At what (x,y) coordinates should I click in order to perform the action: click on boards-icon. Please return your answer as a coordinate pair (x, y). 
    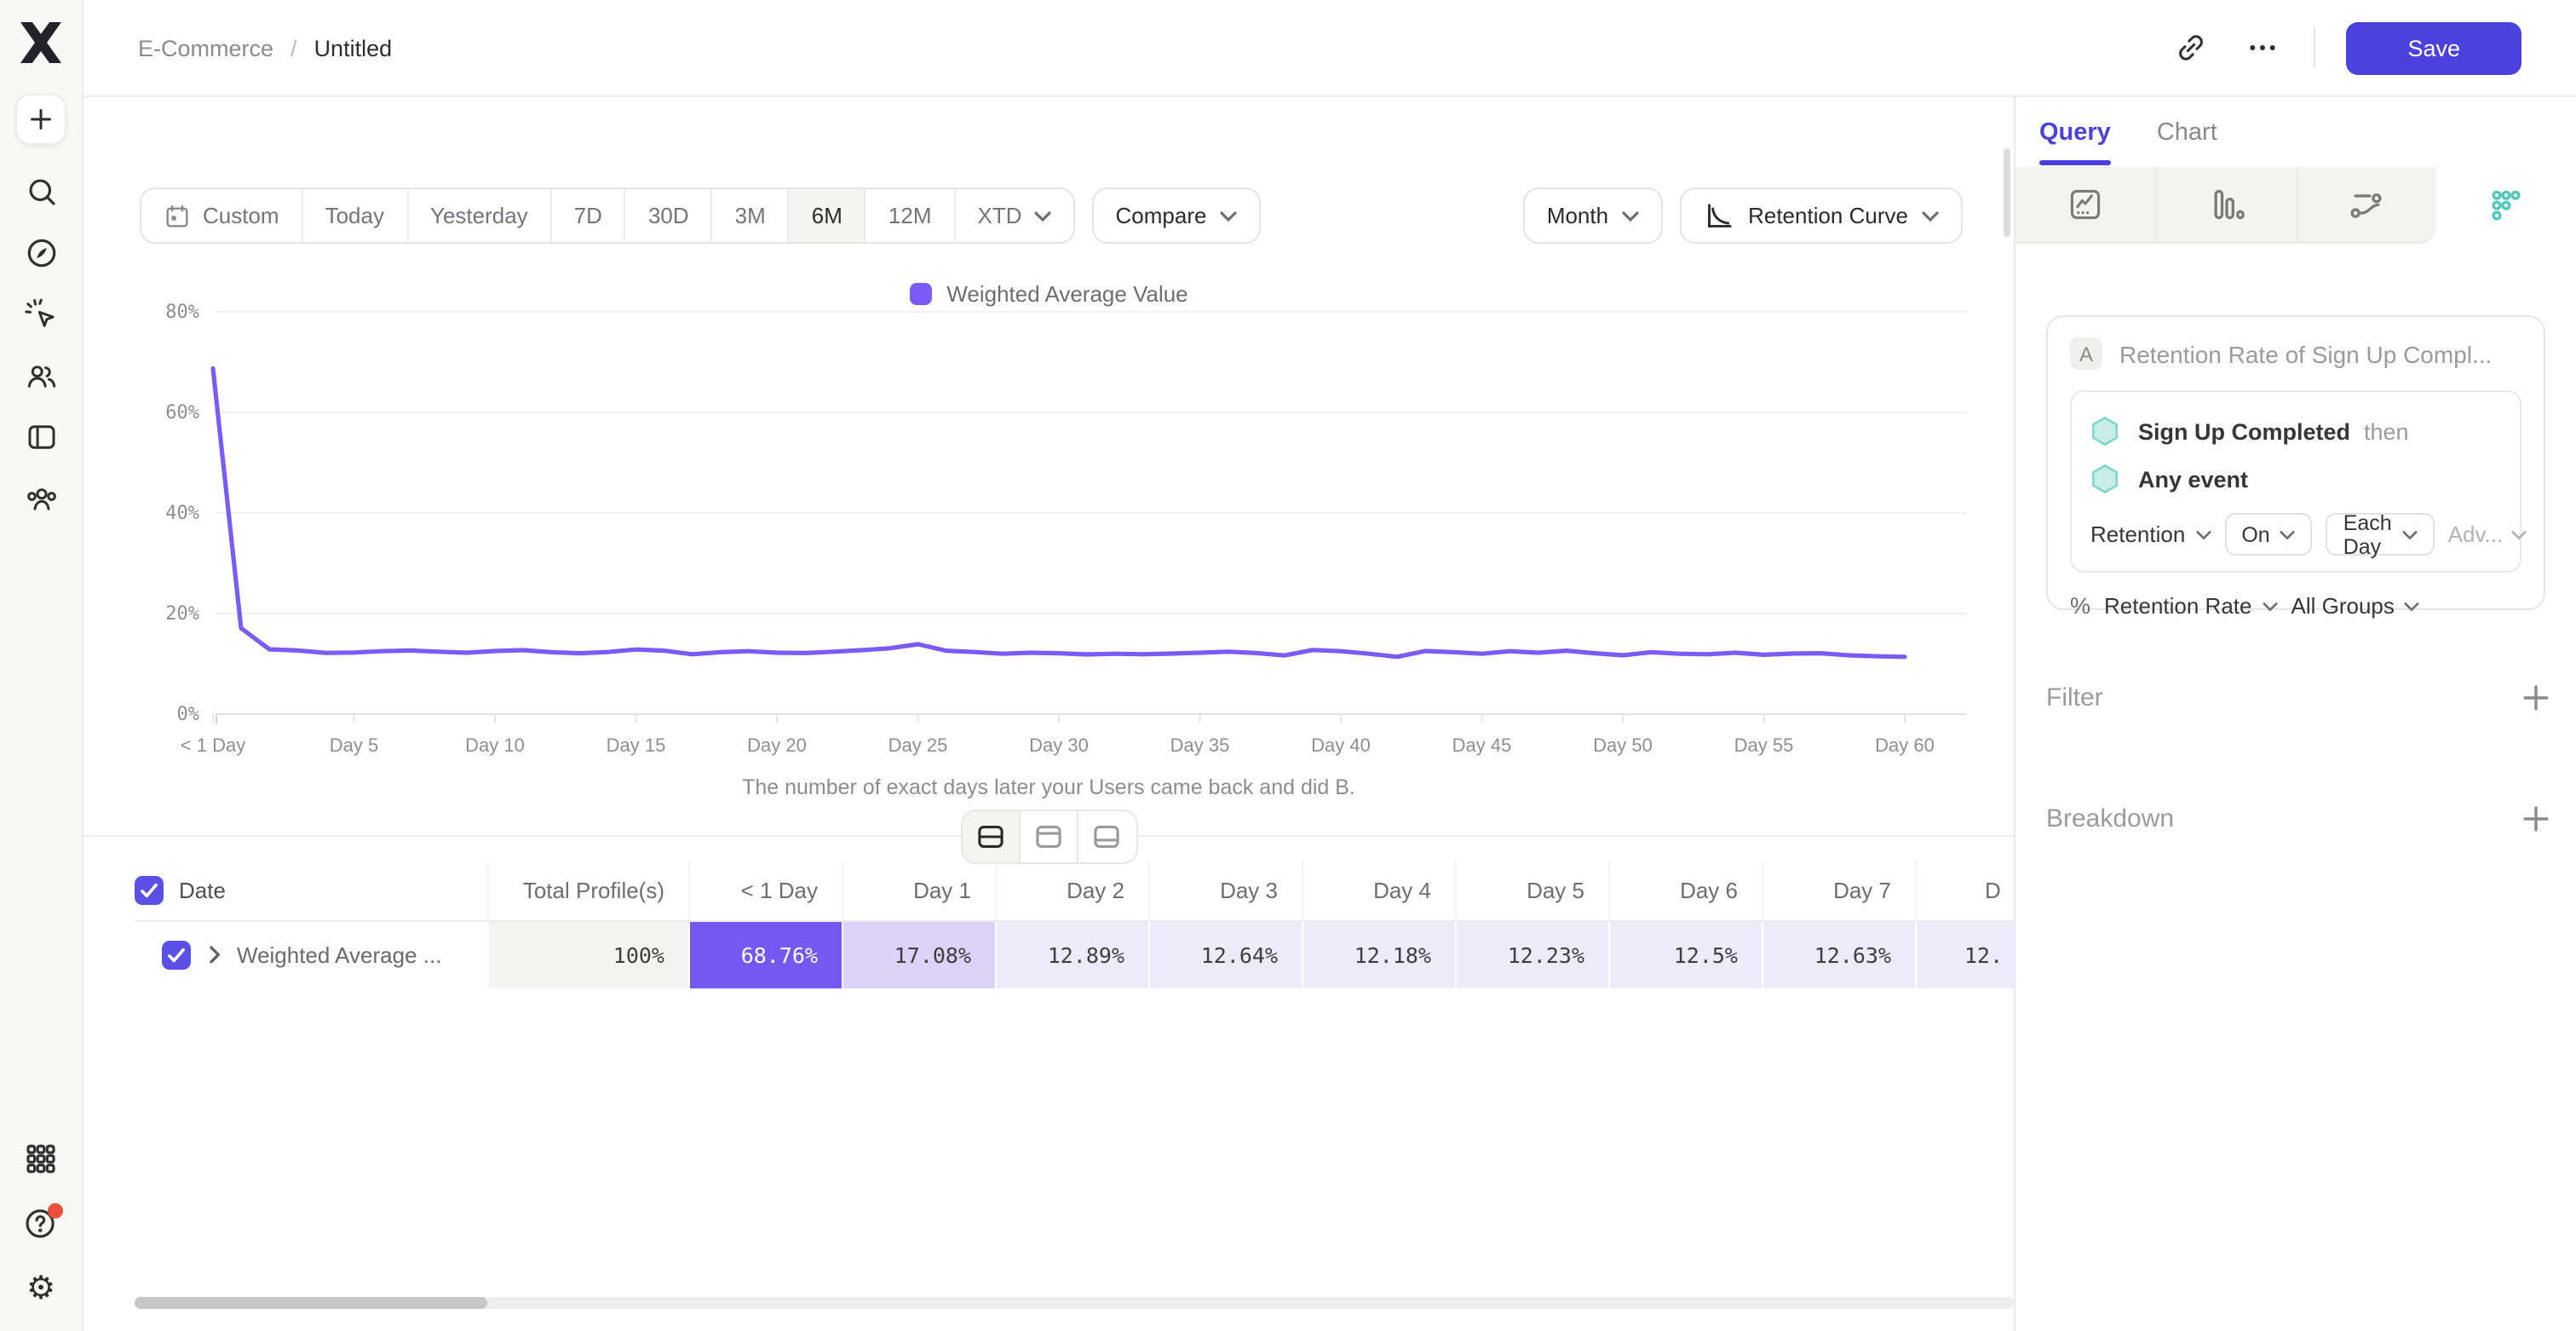
    Looking at the image, I should click on (41, 436).